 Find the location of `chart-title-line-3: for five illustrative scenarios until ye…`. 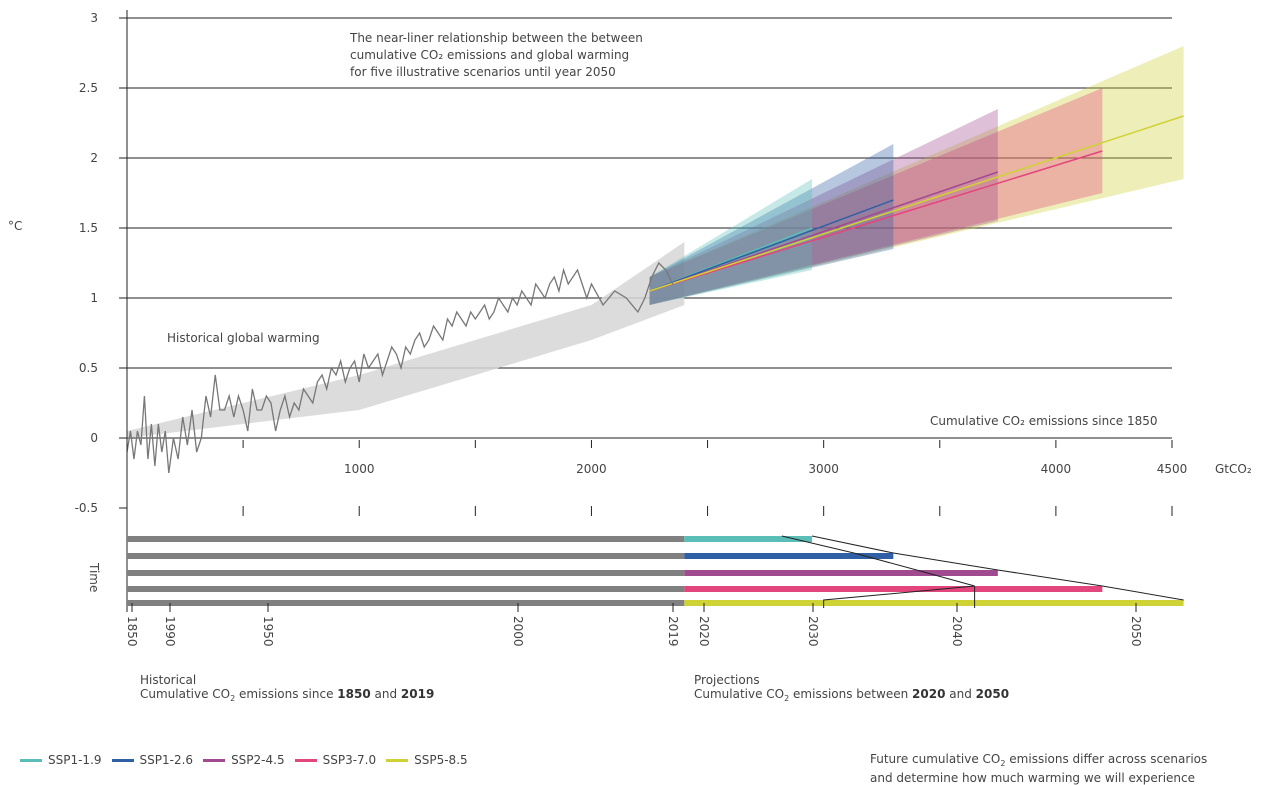

chart-title-line-3: for five illustrative scenarios until ye… is located at coordinates (483, 72).